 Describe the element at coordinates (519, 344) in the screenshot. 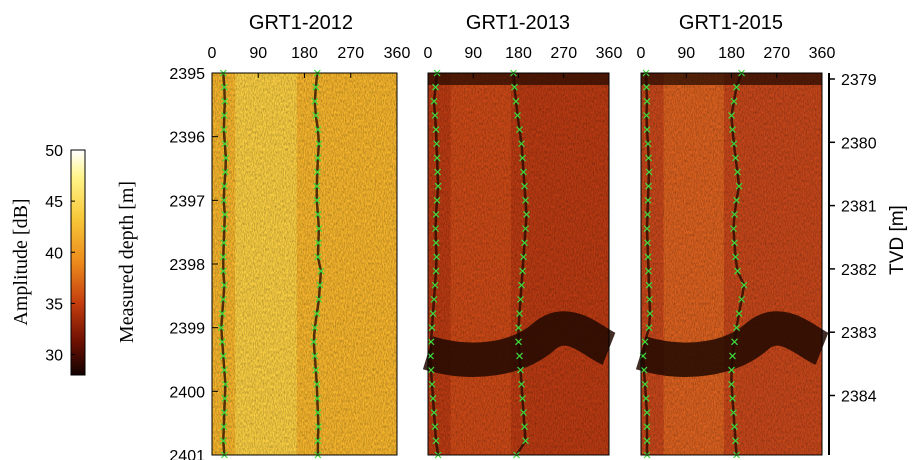

I see `dark-band` at that location.